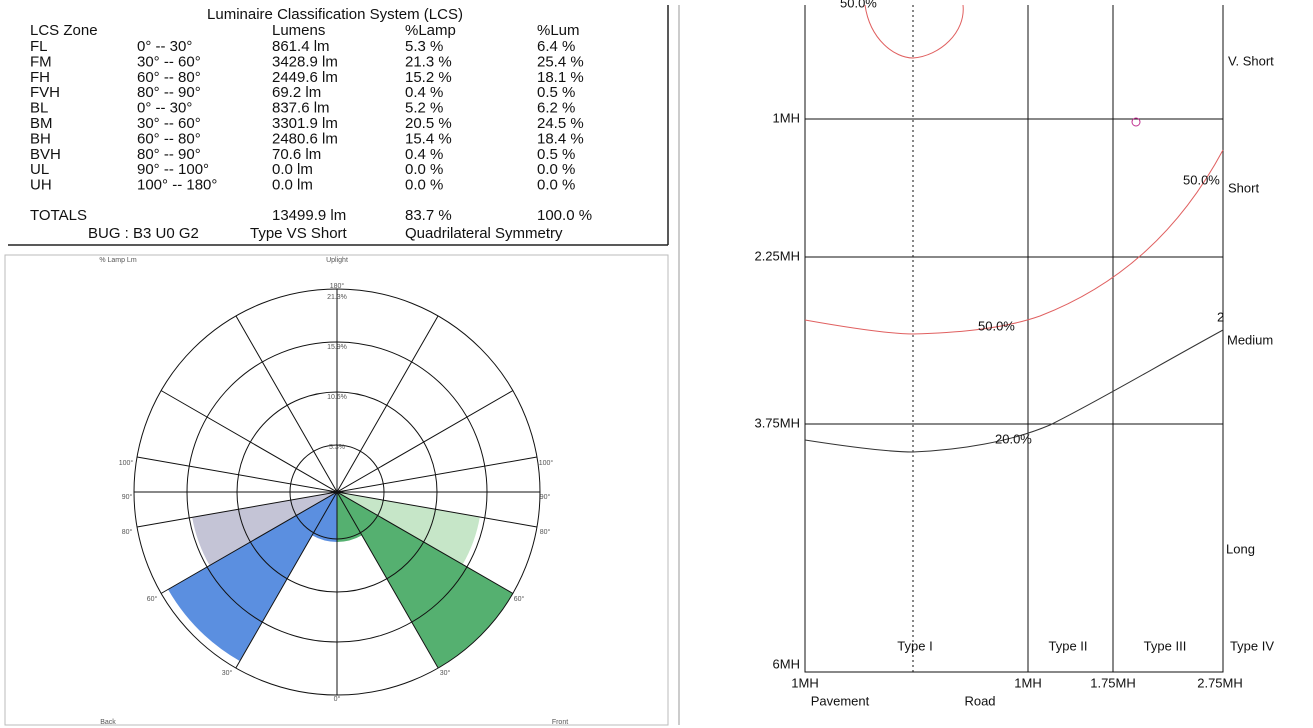 The height and width of the screenshot is (728, 1313). I want to click on angle-label: 0°, so click(337, 699).